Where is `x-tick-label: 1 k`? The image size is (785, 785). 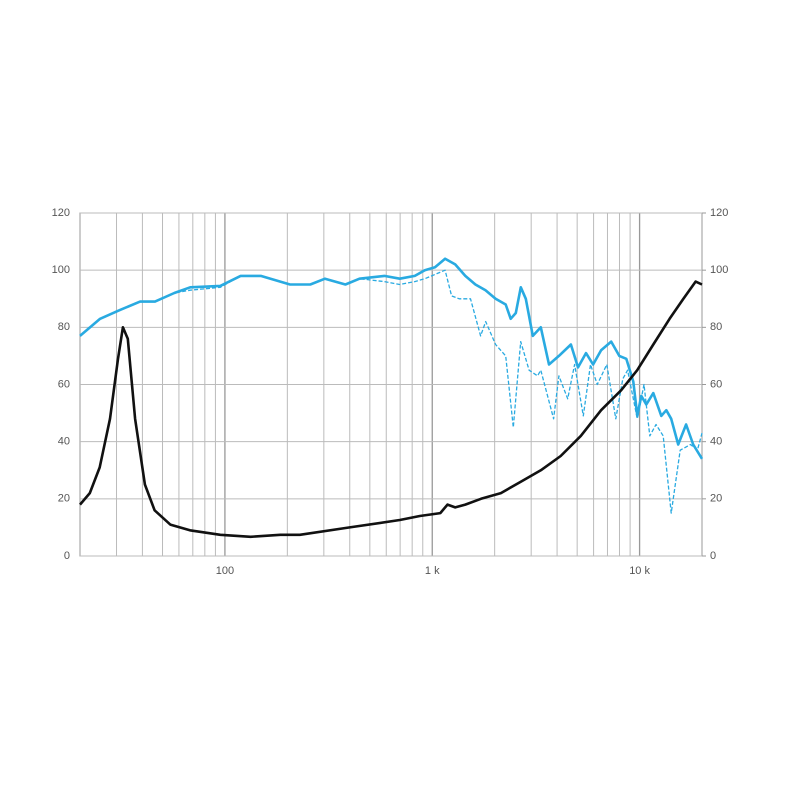 x-tick-label: 1 k is located at coordinates (432, 571).